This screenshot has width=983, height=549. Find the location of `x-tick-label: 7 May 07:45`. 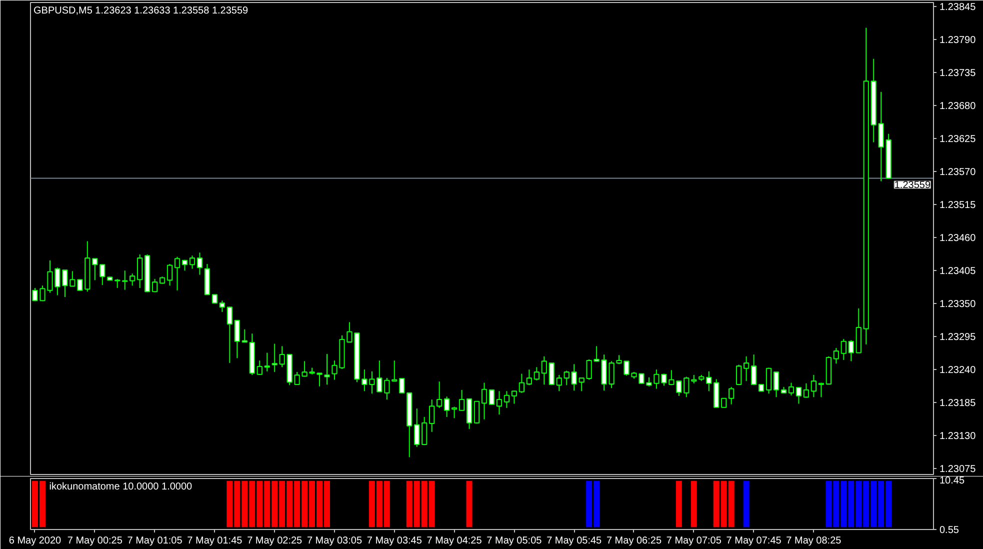

x-tick-label: 7 May 07:45 is located at coordinates (754, 541).